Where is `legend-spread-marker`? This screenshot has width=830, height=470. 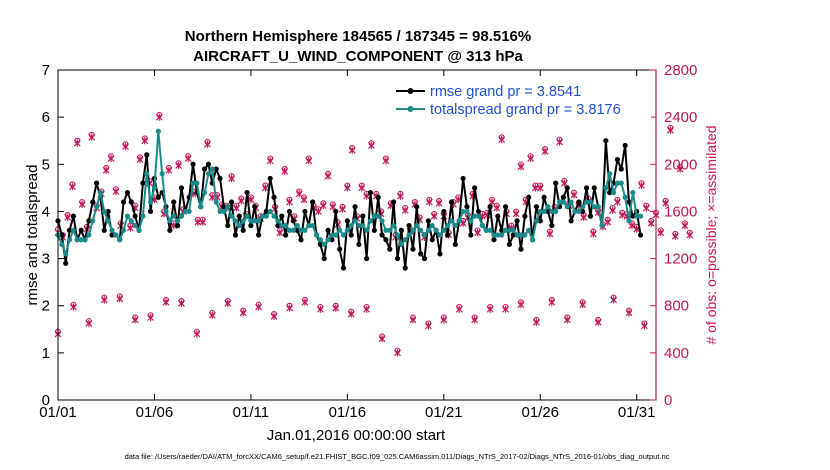
legend-spread-marker is located at coordinates (410, 109).